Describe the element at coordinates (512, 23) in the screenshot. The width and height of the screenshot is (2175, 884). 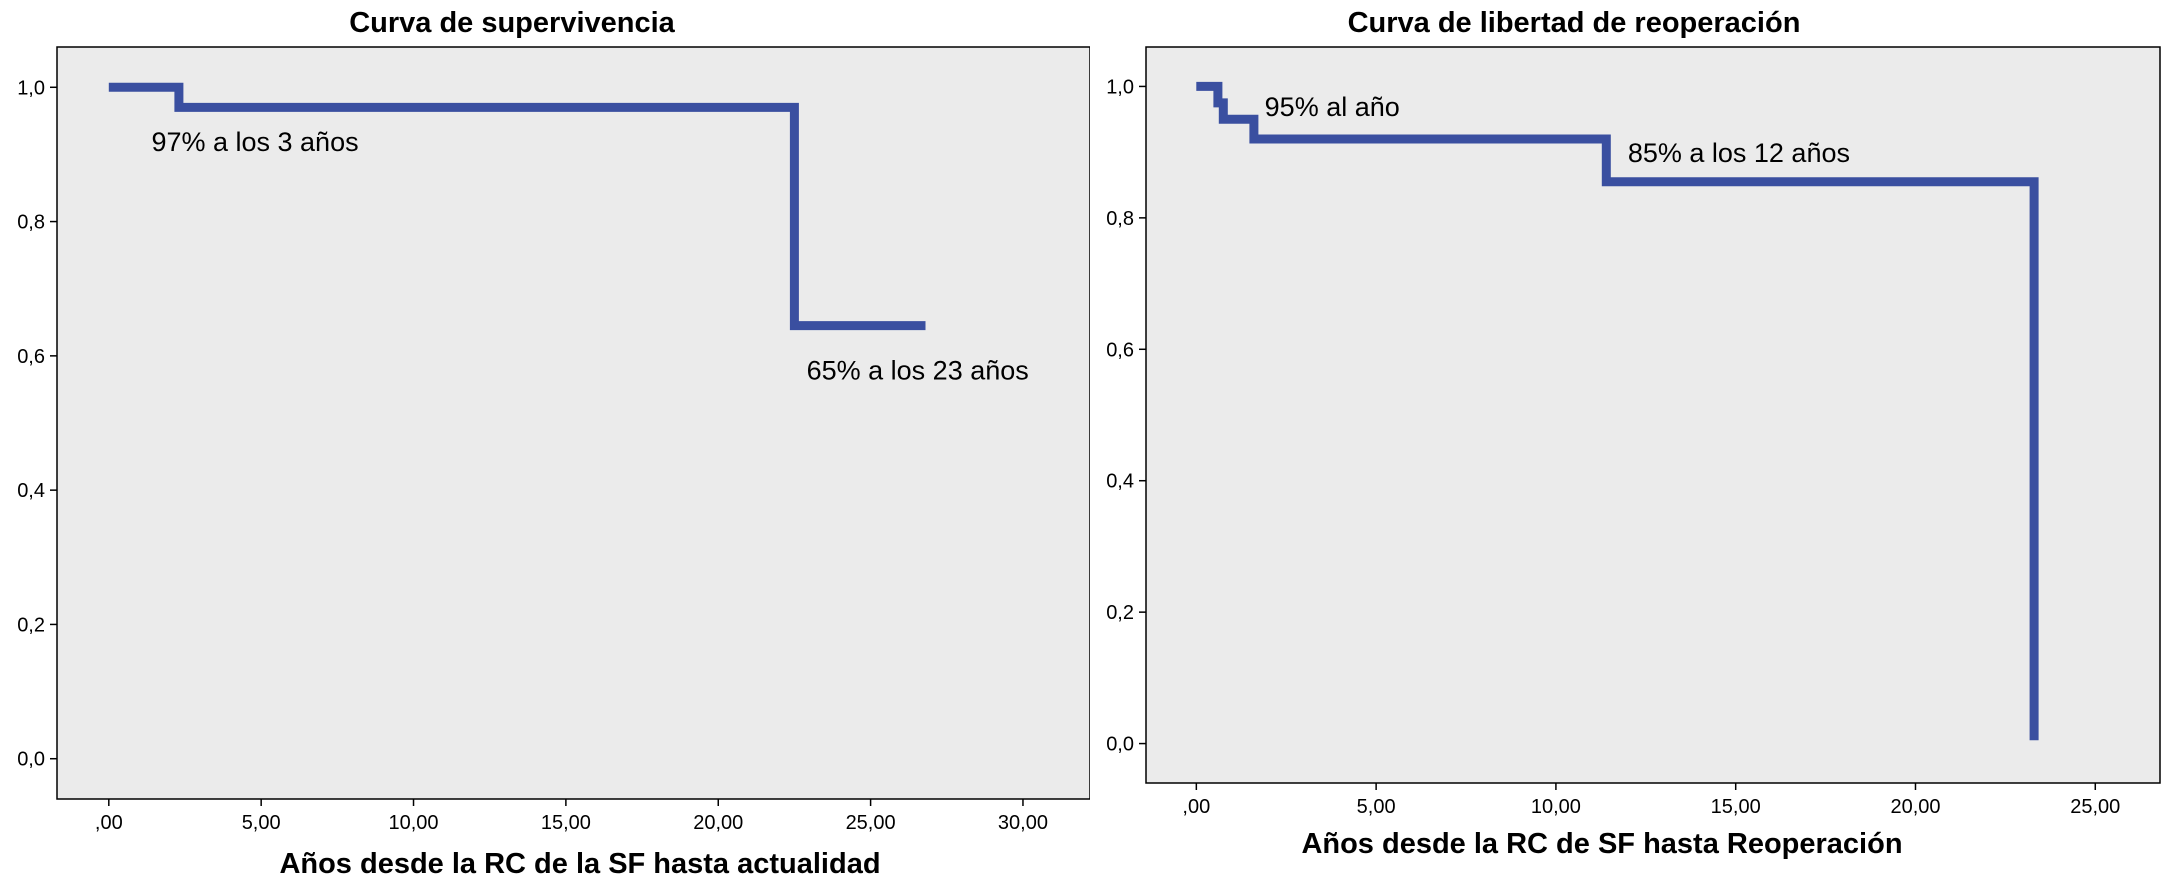
I see `chart-title: Curva de supervivencia` at that location.